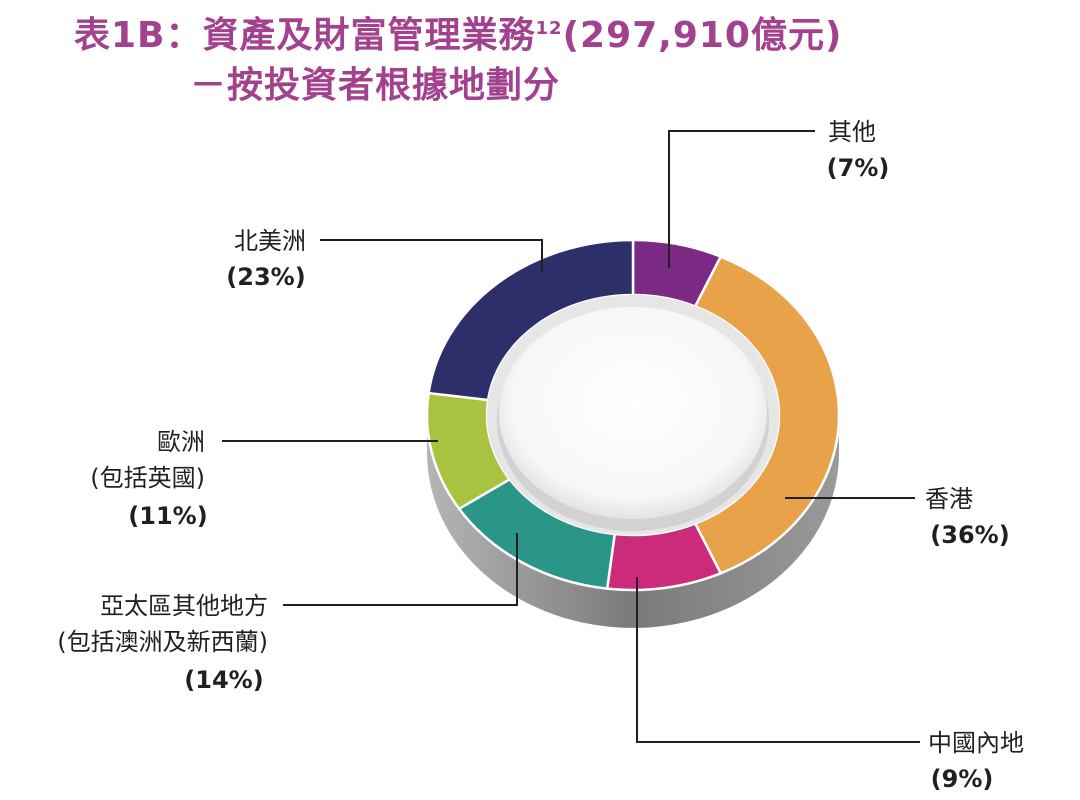 The image size is (1080, 800). Describe the element at coordinates (778, 660) in the screenshot. I see `leader-mainland` at that location.